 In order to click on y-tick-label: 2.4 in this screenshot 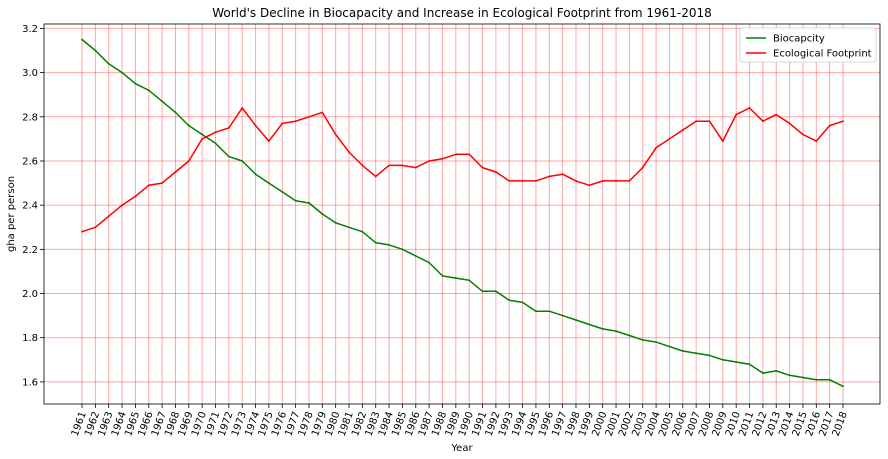, I will do `click(30, 206)`.